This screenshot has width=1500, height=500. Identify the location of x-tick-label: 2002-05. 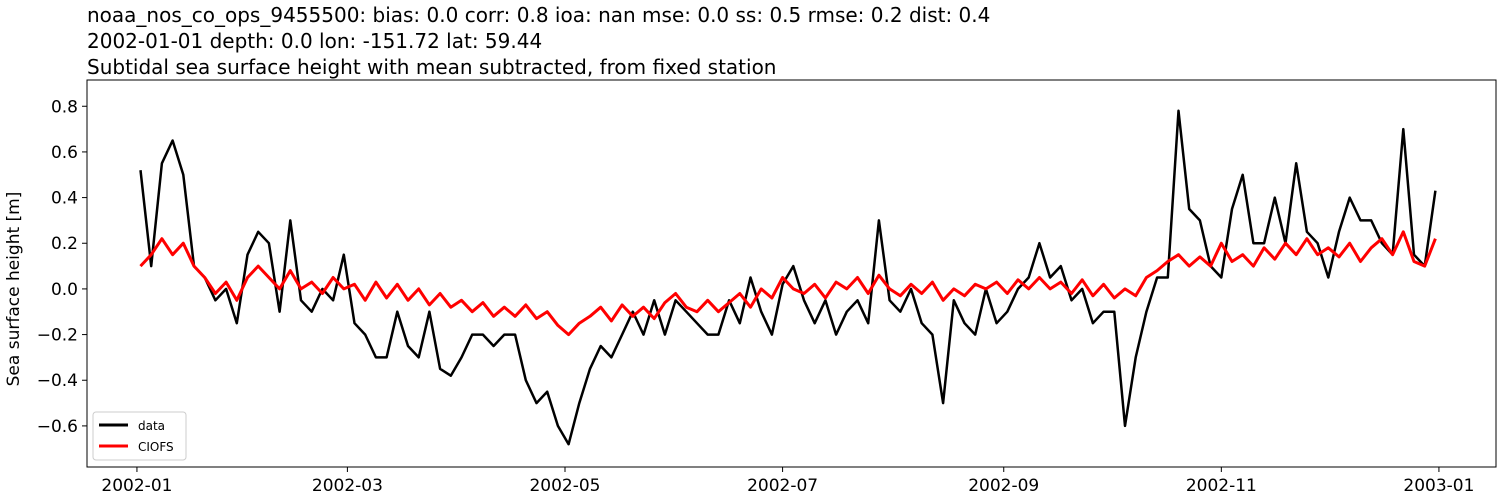
(564, 486).